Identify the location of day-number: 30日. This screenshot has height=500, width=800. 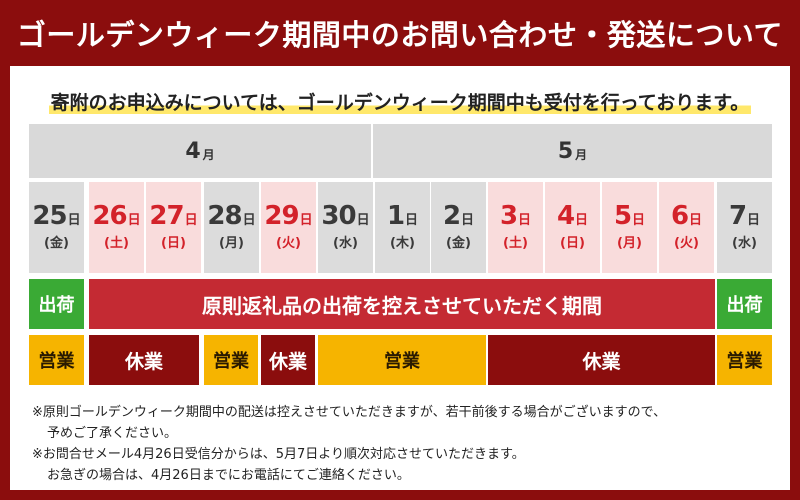
(345, 218).